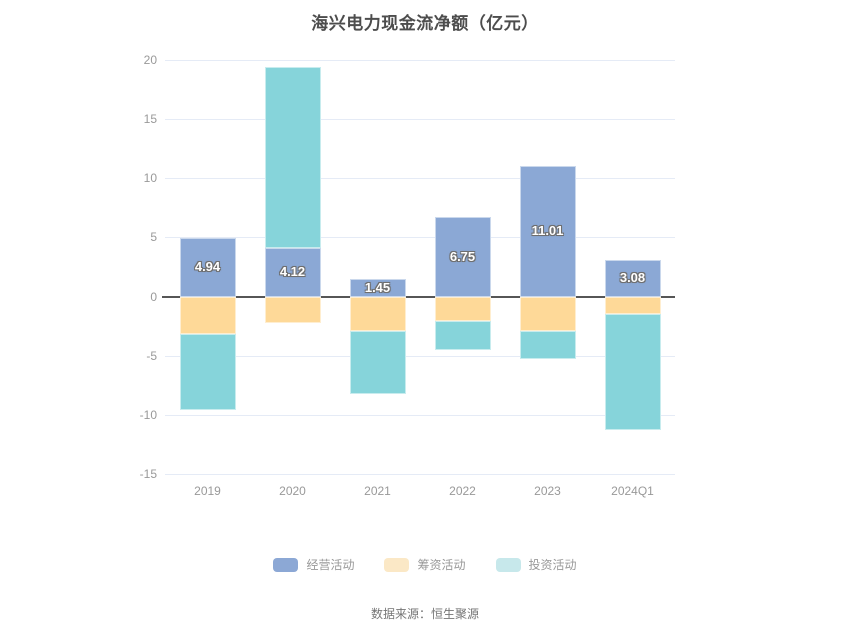  Describe the element at coordinates (441, 565) in the screenshot. I see `legend-label: 筹资活动` at that location.